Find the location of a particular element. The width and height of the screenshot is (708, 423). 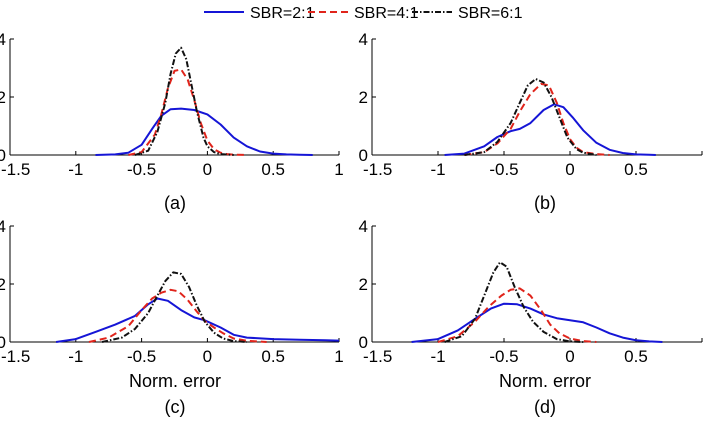

panel-caption: (b) is located at coordinates (545, 203).